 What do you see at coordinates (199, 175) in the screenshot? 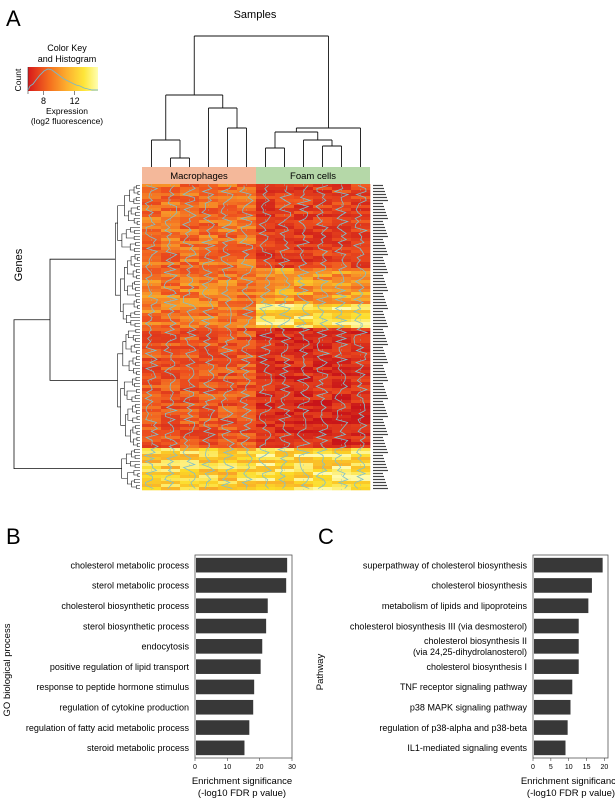
I see `group-bar-macrophages` at bounding box center [199, 175].